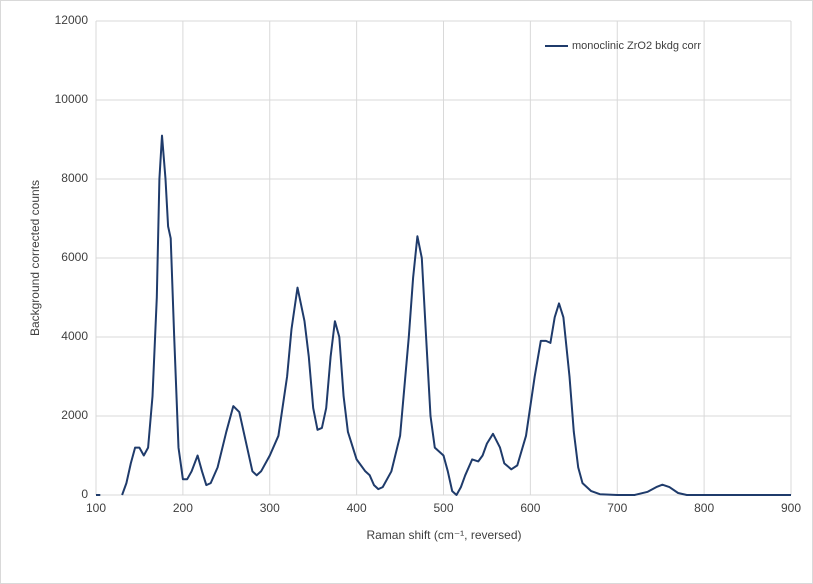  Describe the element at coordinates (530, 508) in the screenshot. I see `x-tick-label: 600` at that location.